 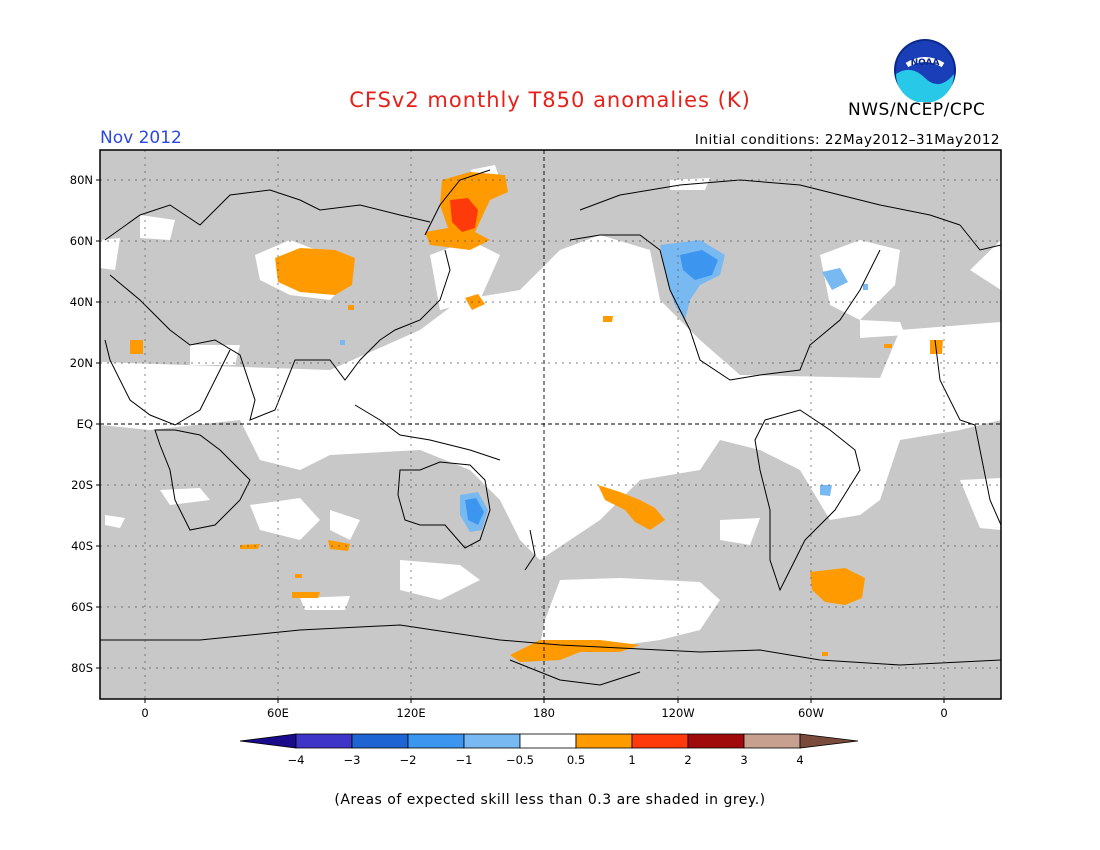 I want to click on agency-label: NWS/NCEP/CPC, so click(x=917, y=110).